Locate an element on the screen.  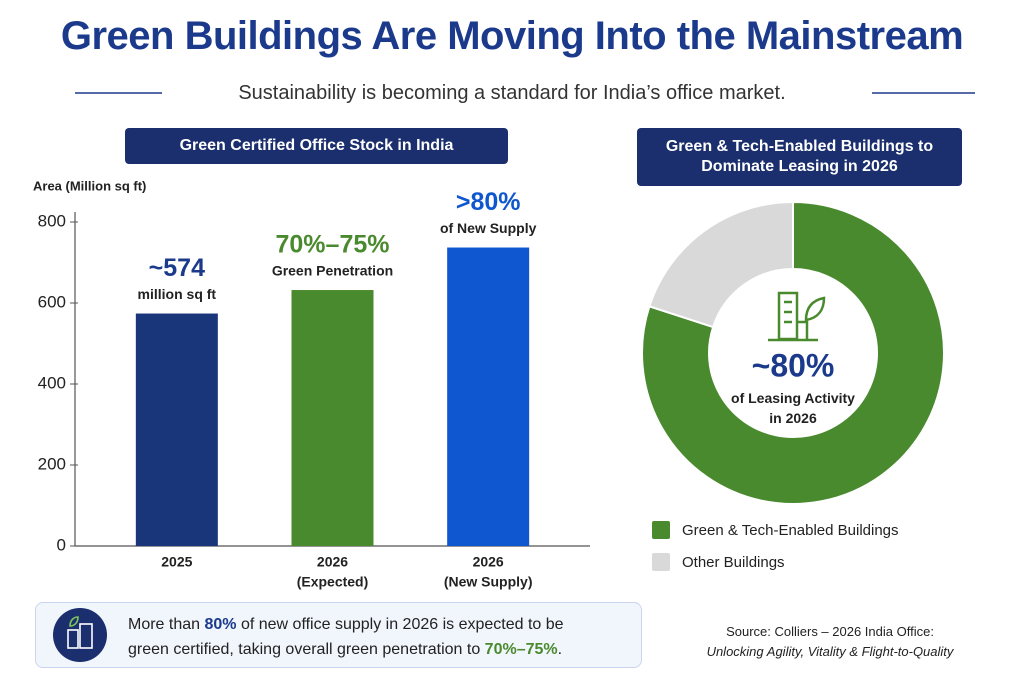
annotation-sub: million sq ft is located at coordinates (177, 294).